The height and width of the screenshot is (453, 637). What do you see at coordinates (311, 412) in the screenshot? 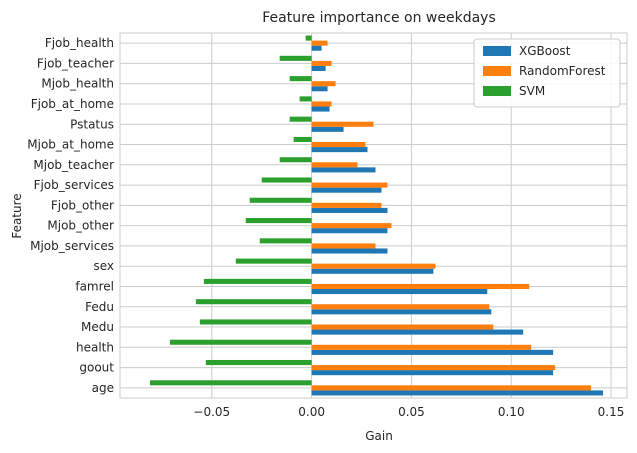
I see `x-tick-label: 0.00` at bounding box center [311, 412].